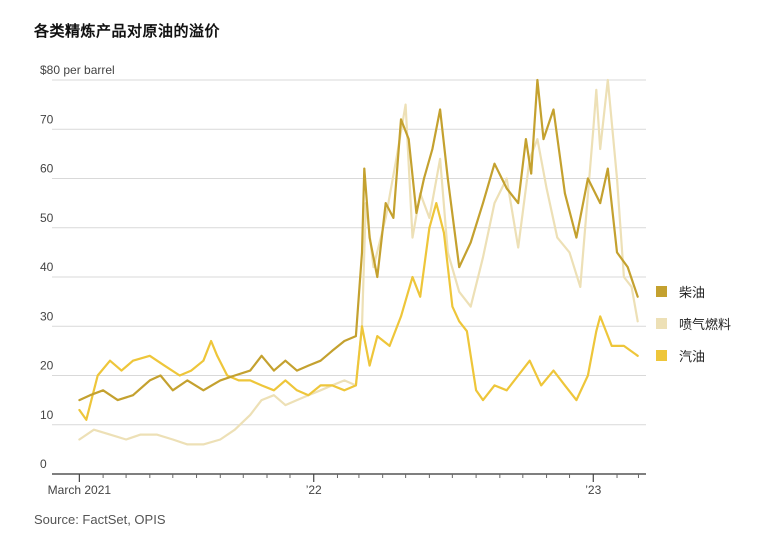  Describe the element at coordinates (314, 490) in the screenshot. I see `x-tick-label-1: ’22` at that location.